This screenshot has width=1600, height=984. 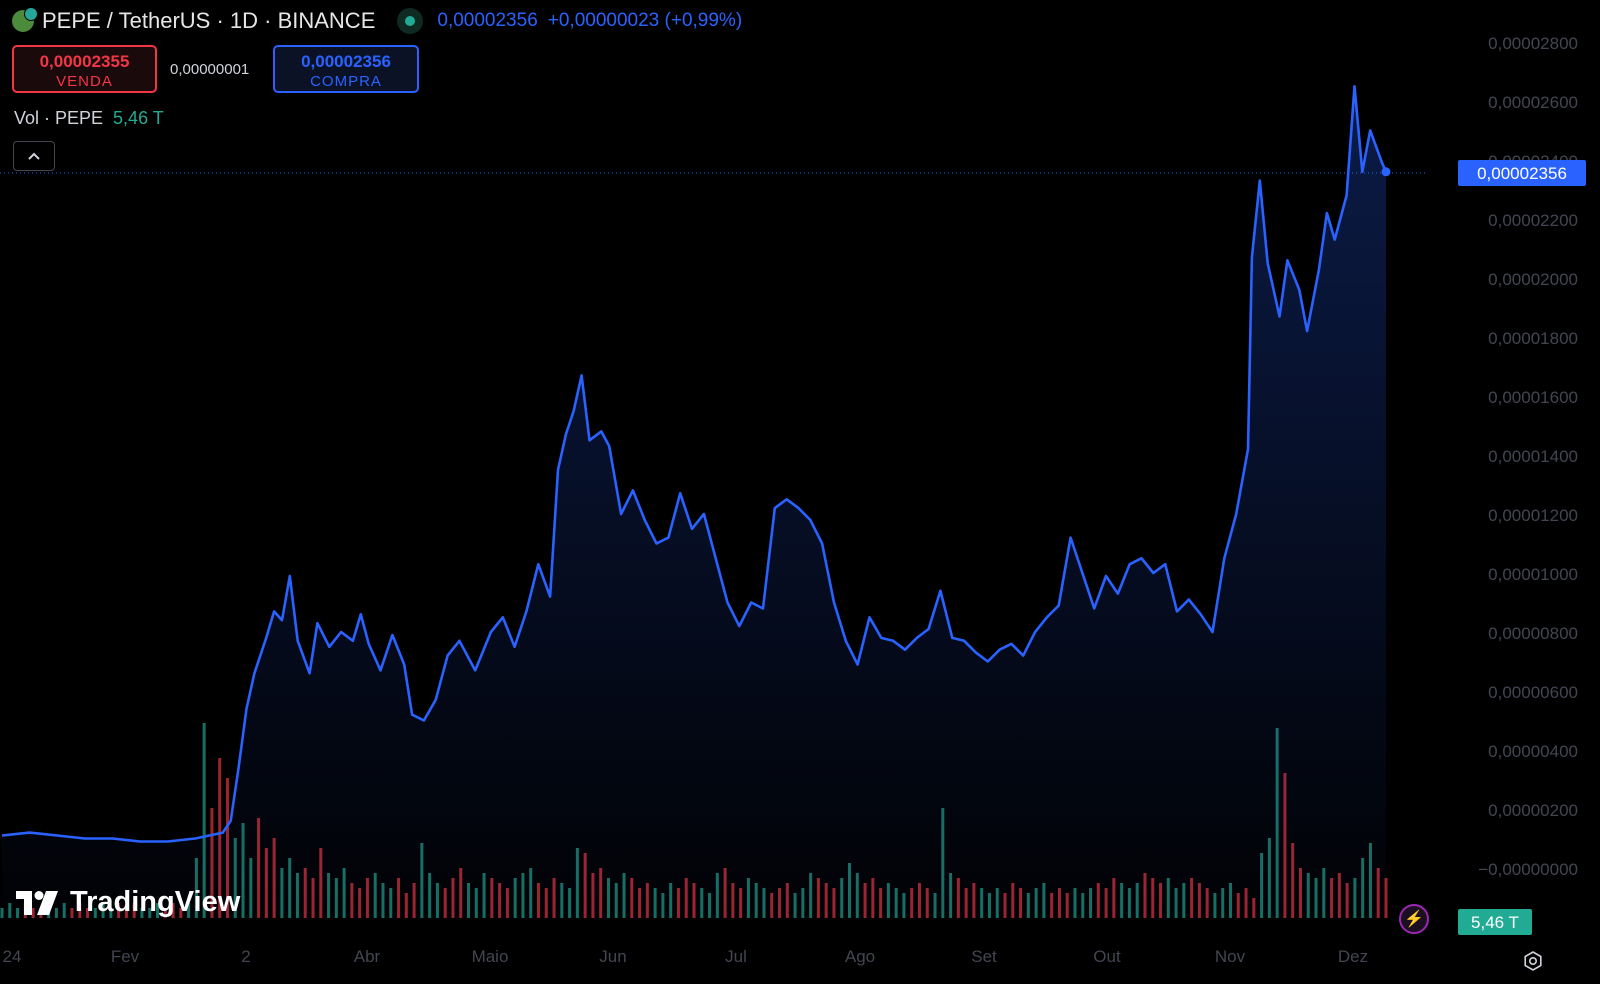 What do you see at coordinates (1533, 633) in the screenshot?
I see `y-tick-label: 0,00000800` at bounding box center [1533, 633].